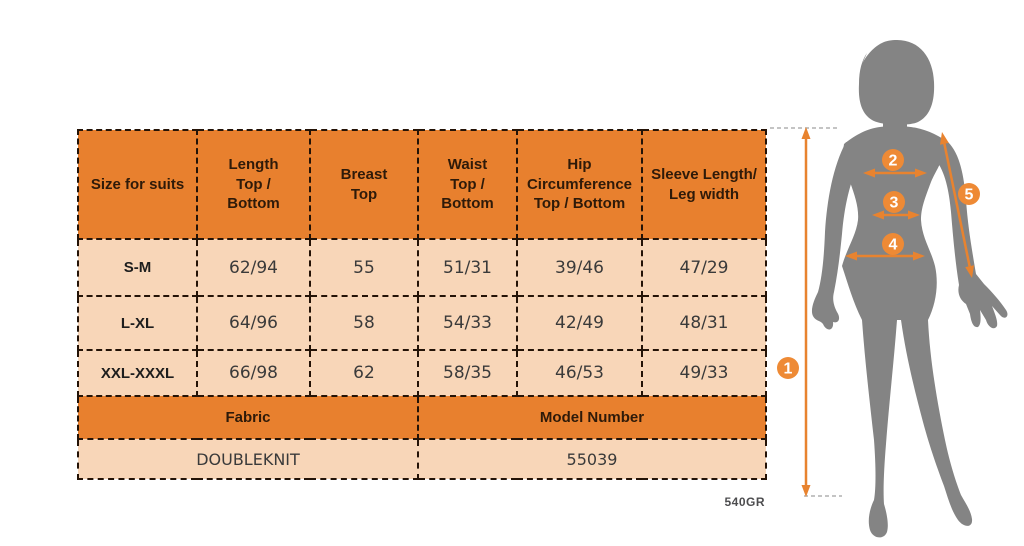  I want to click on marker-4-label: 4, so click(893, 245).